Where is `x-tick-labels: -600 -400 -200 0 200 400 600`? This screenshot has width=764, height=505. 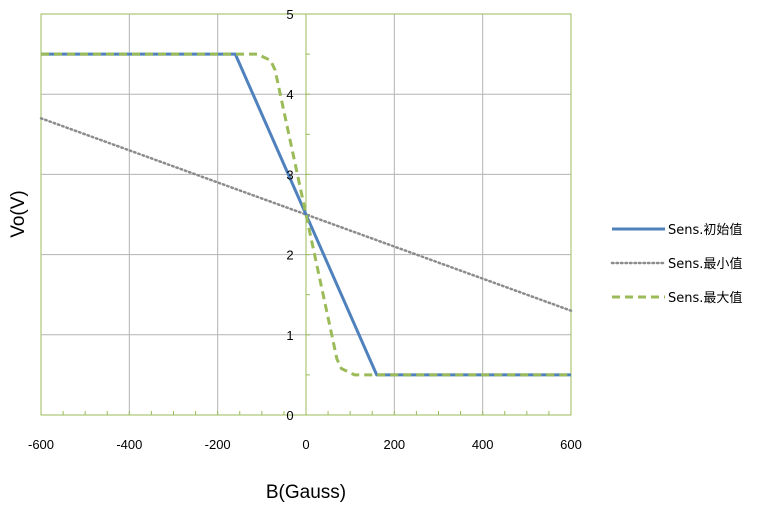 x-tick-labels: -600 -400 -200 0 200 400 600 is located at coordinates (305, 444).